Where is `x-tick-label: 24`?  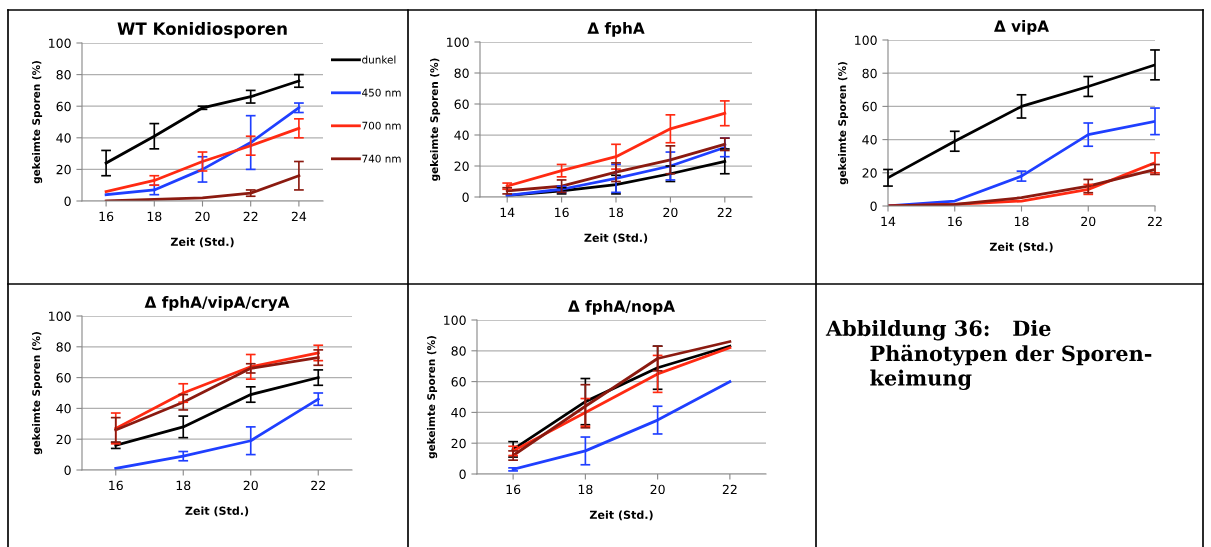
x-tick-label: 24 is located at coordinates (299, 216).